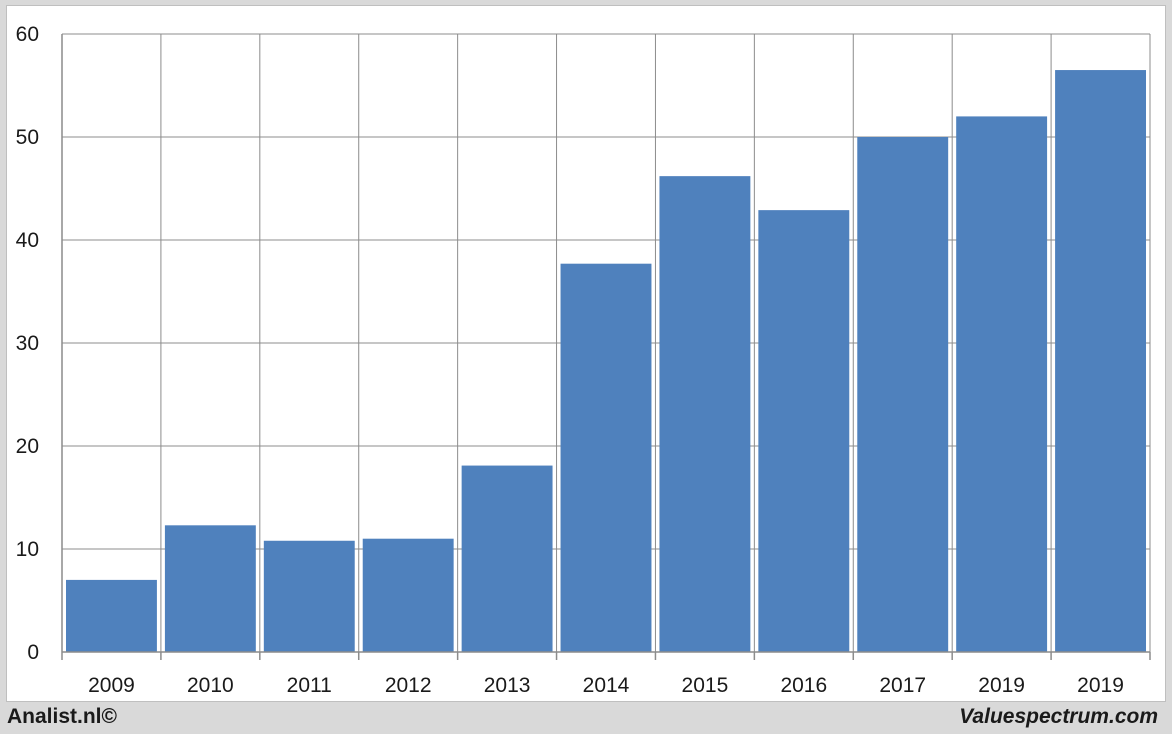 This screenshot has height=734, width=1172. What do you see at coordinates (27, 34) in the screenshot?
I see `y-tick-label: 60` at bounding box center [27, 34].